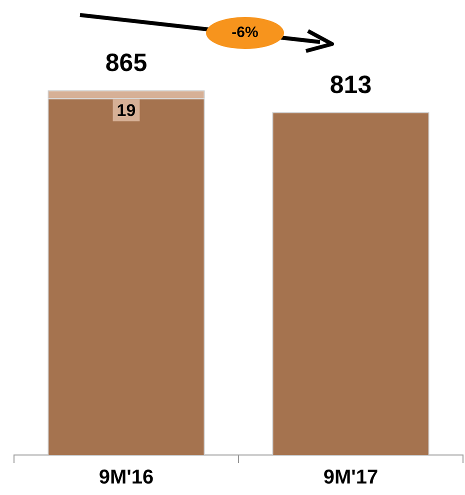  Describe the element at coordinates (126, 110) in the screenshot. I see `data-label: 19` at that location.